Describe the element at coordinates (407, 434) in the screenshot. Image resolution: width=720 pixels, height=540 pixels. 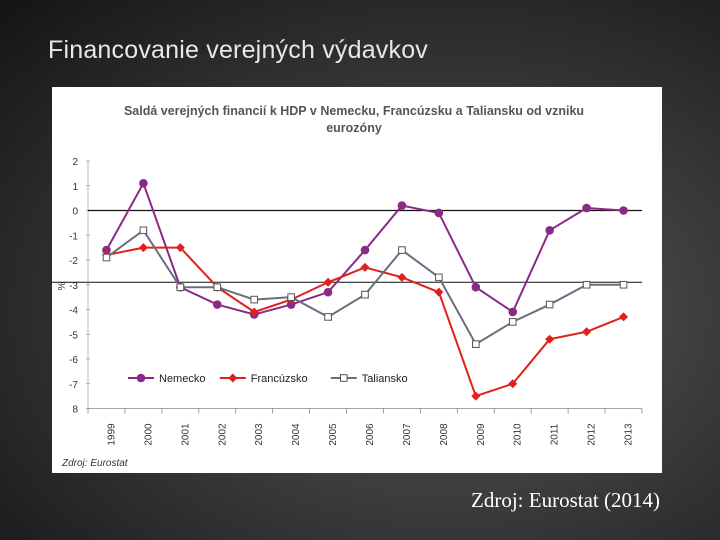
I see `x-tick-label: 2007` at that location.